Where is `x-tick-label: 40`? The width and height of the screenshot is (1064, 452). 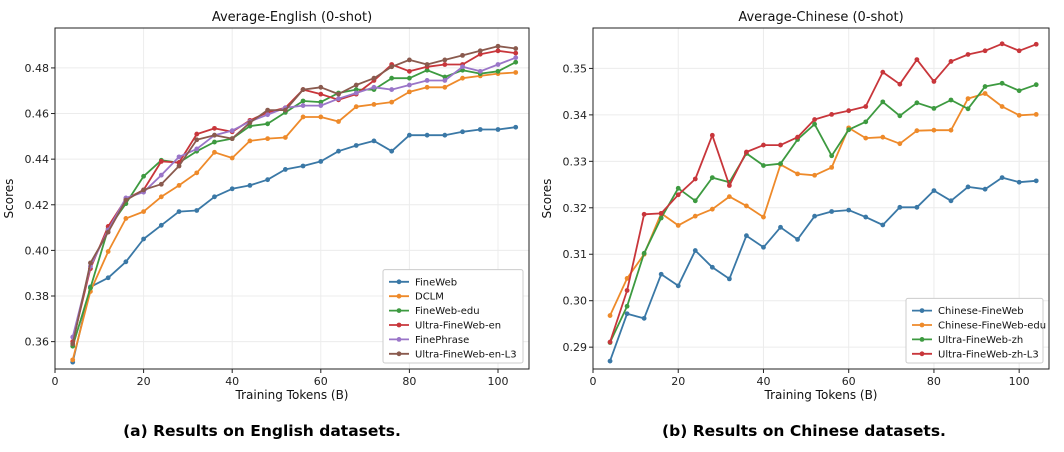
x-tick-label: 40 is located at coordinates (763, 381).